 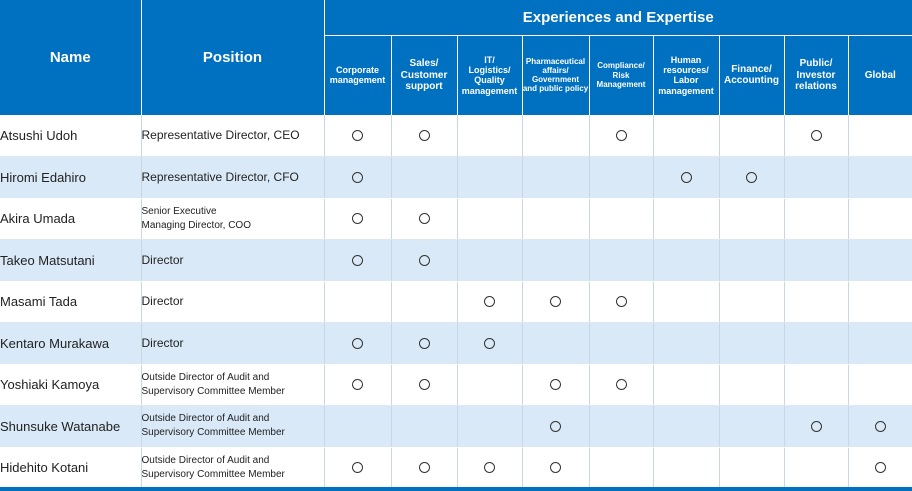 I want to click on director-name: Hiromi Edahiro, so click(x=71, y=177).